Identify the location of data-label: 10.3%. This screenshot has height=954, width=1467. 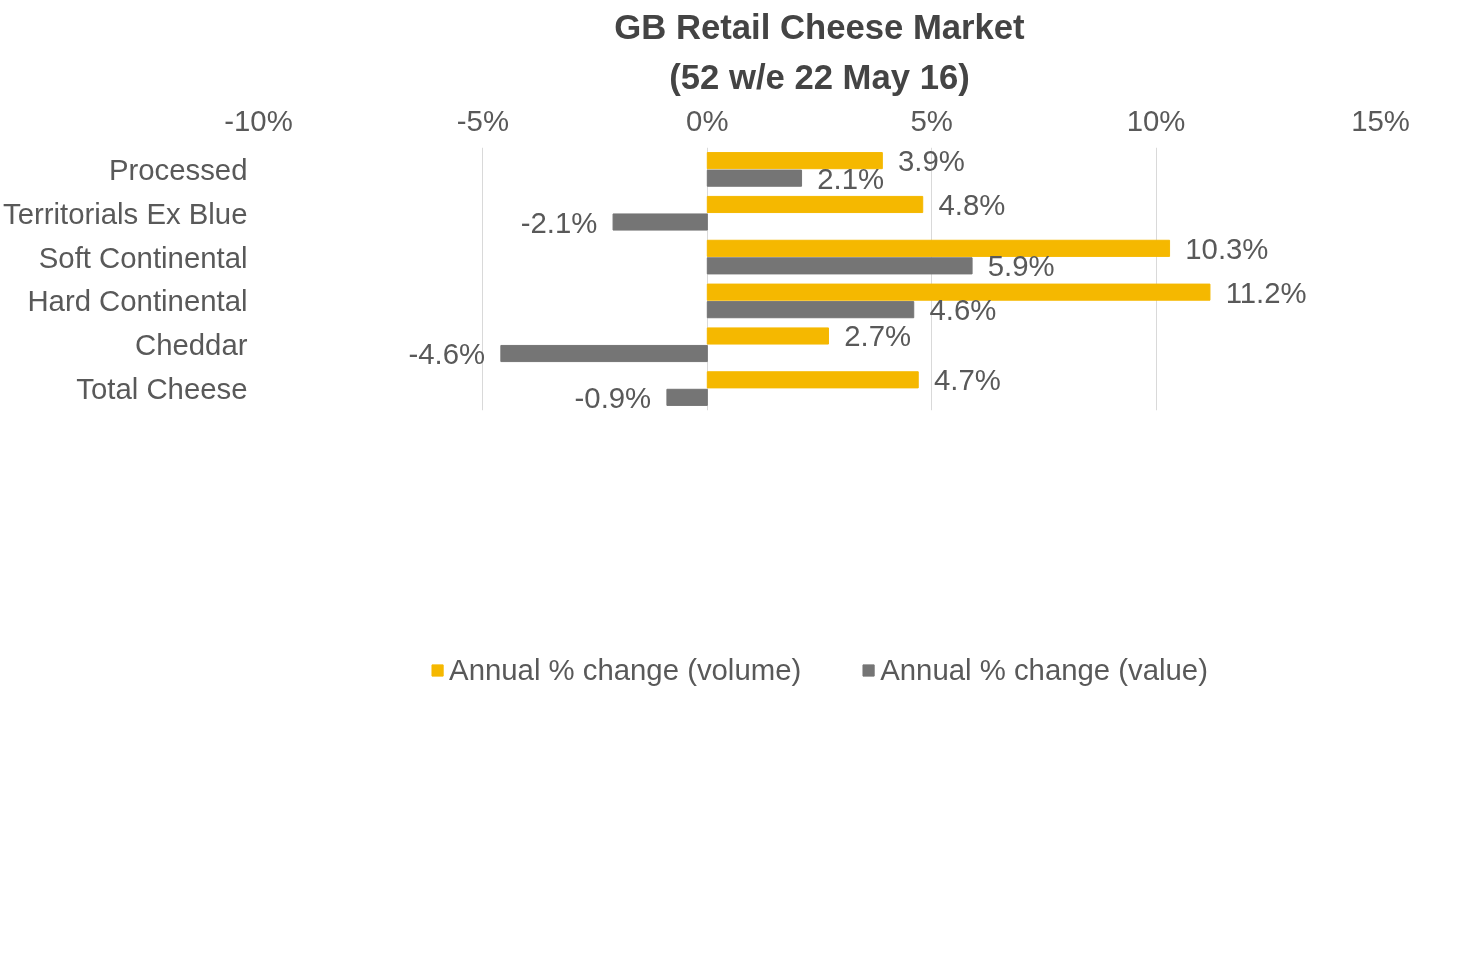
(1227, 248).